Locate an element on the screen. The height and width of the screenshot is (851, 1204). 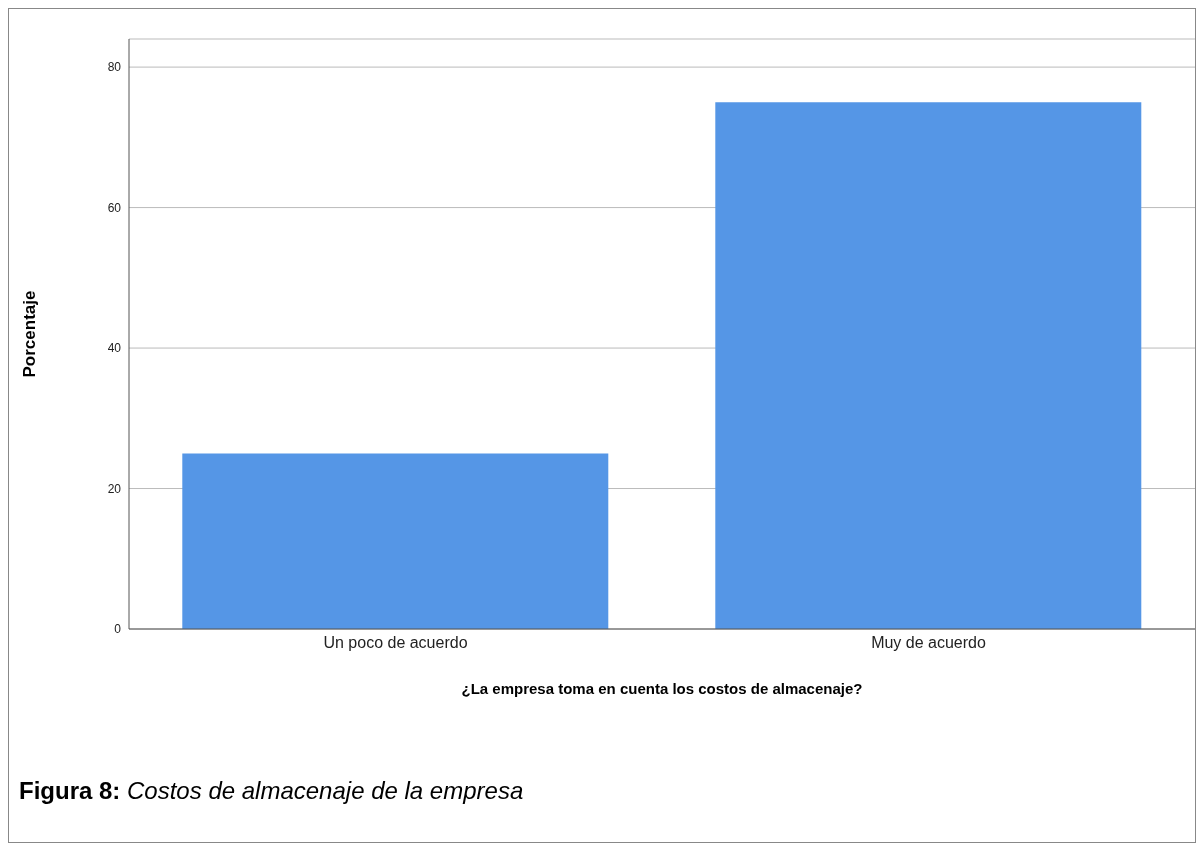
x-tick-label: Un poco de acuerdo is located at coordinates (395, 643).